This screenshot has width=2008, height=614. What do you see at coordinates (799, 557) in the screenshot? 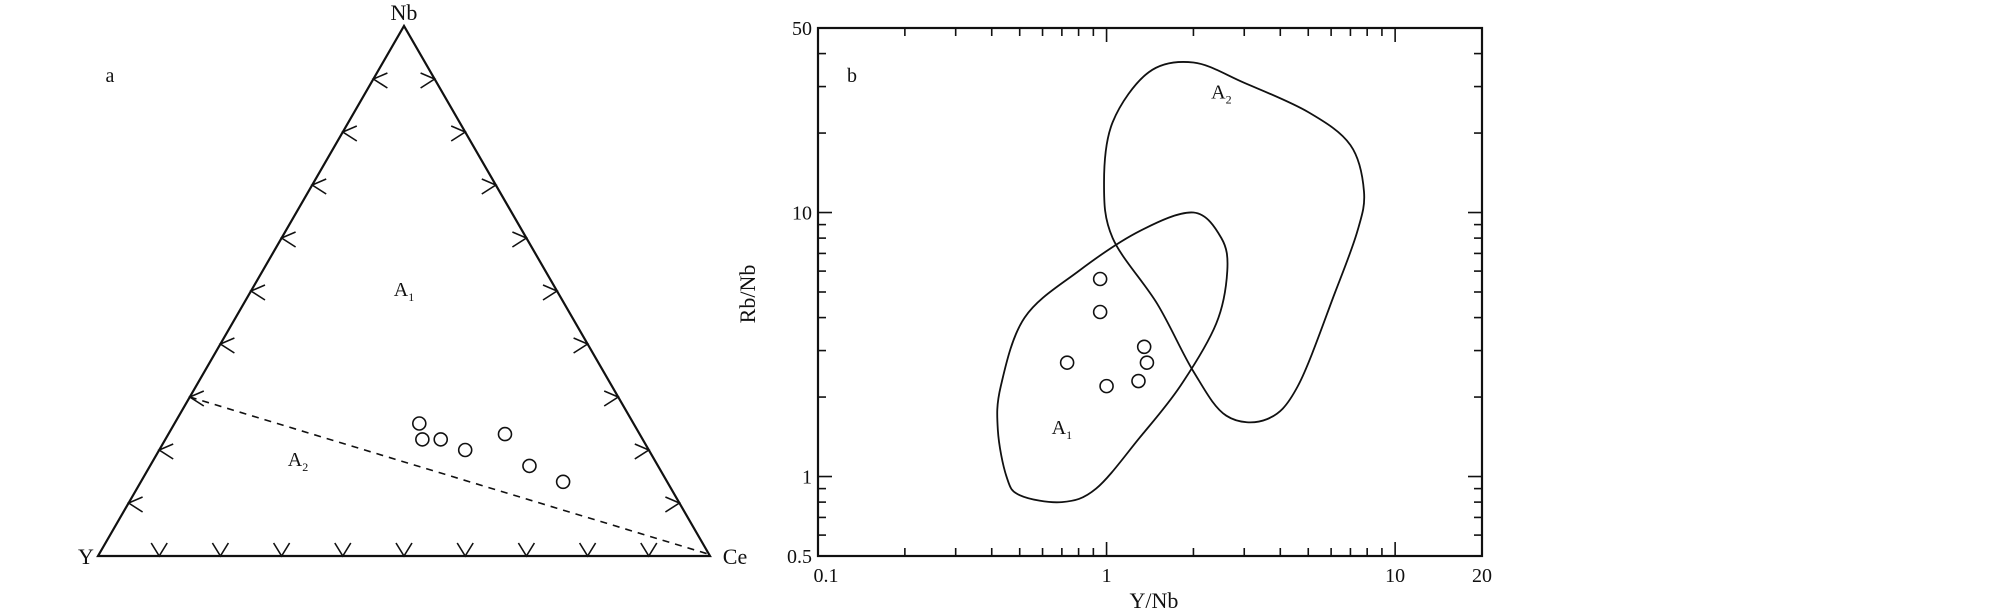
I see `y-tick-label: 0.5` at bounding box center [799, 557].